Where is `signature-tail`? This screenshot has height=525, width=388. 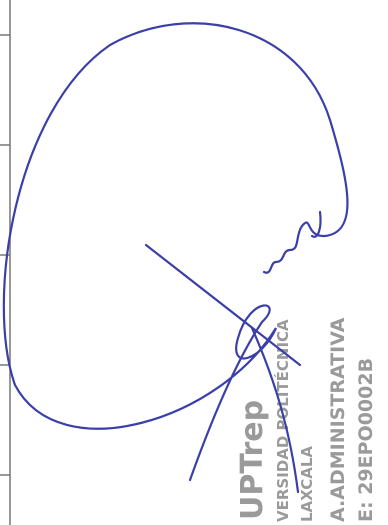
signature-tail is located at coordinates (275, 410).